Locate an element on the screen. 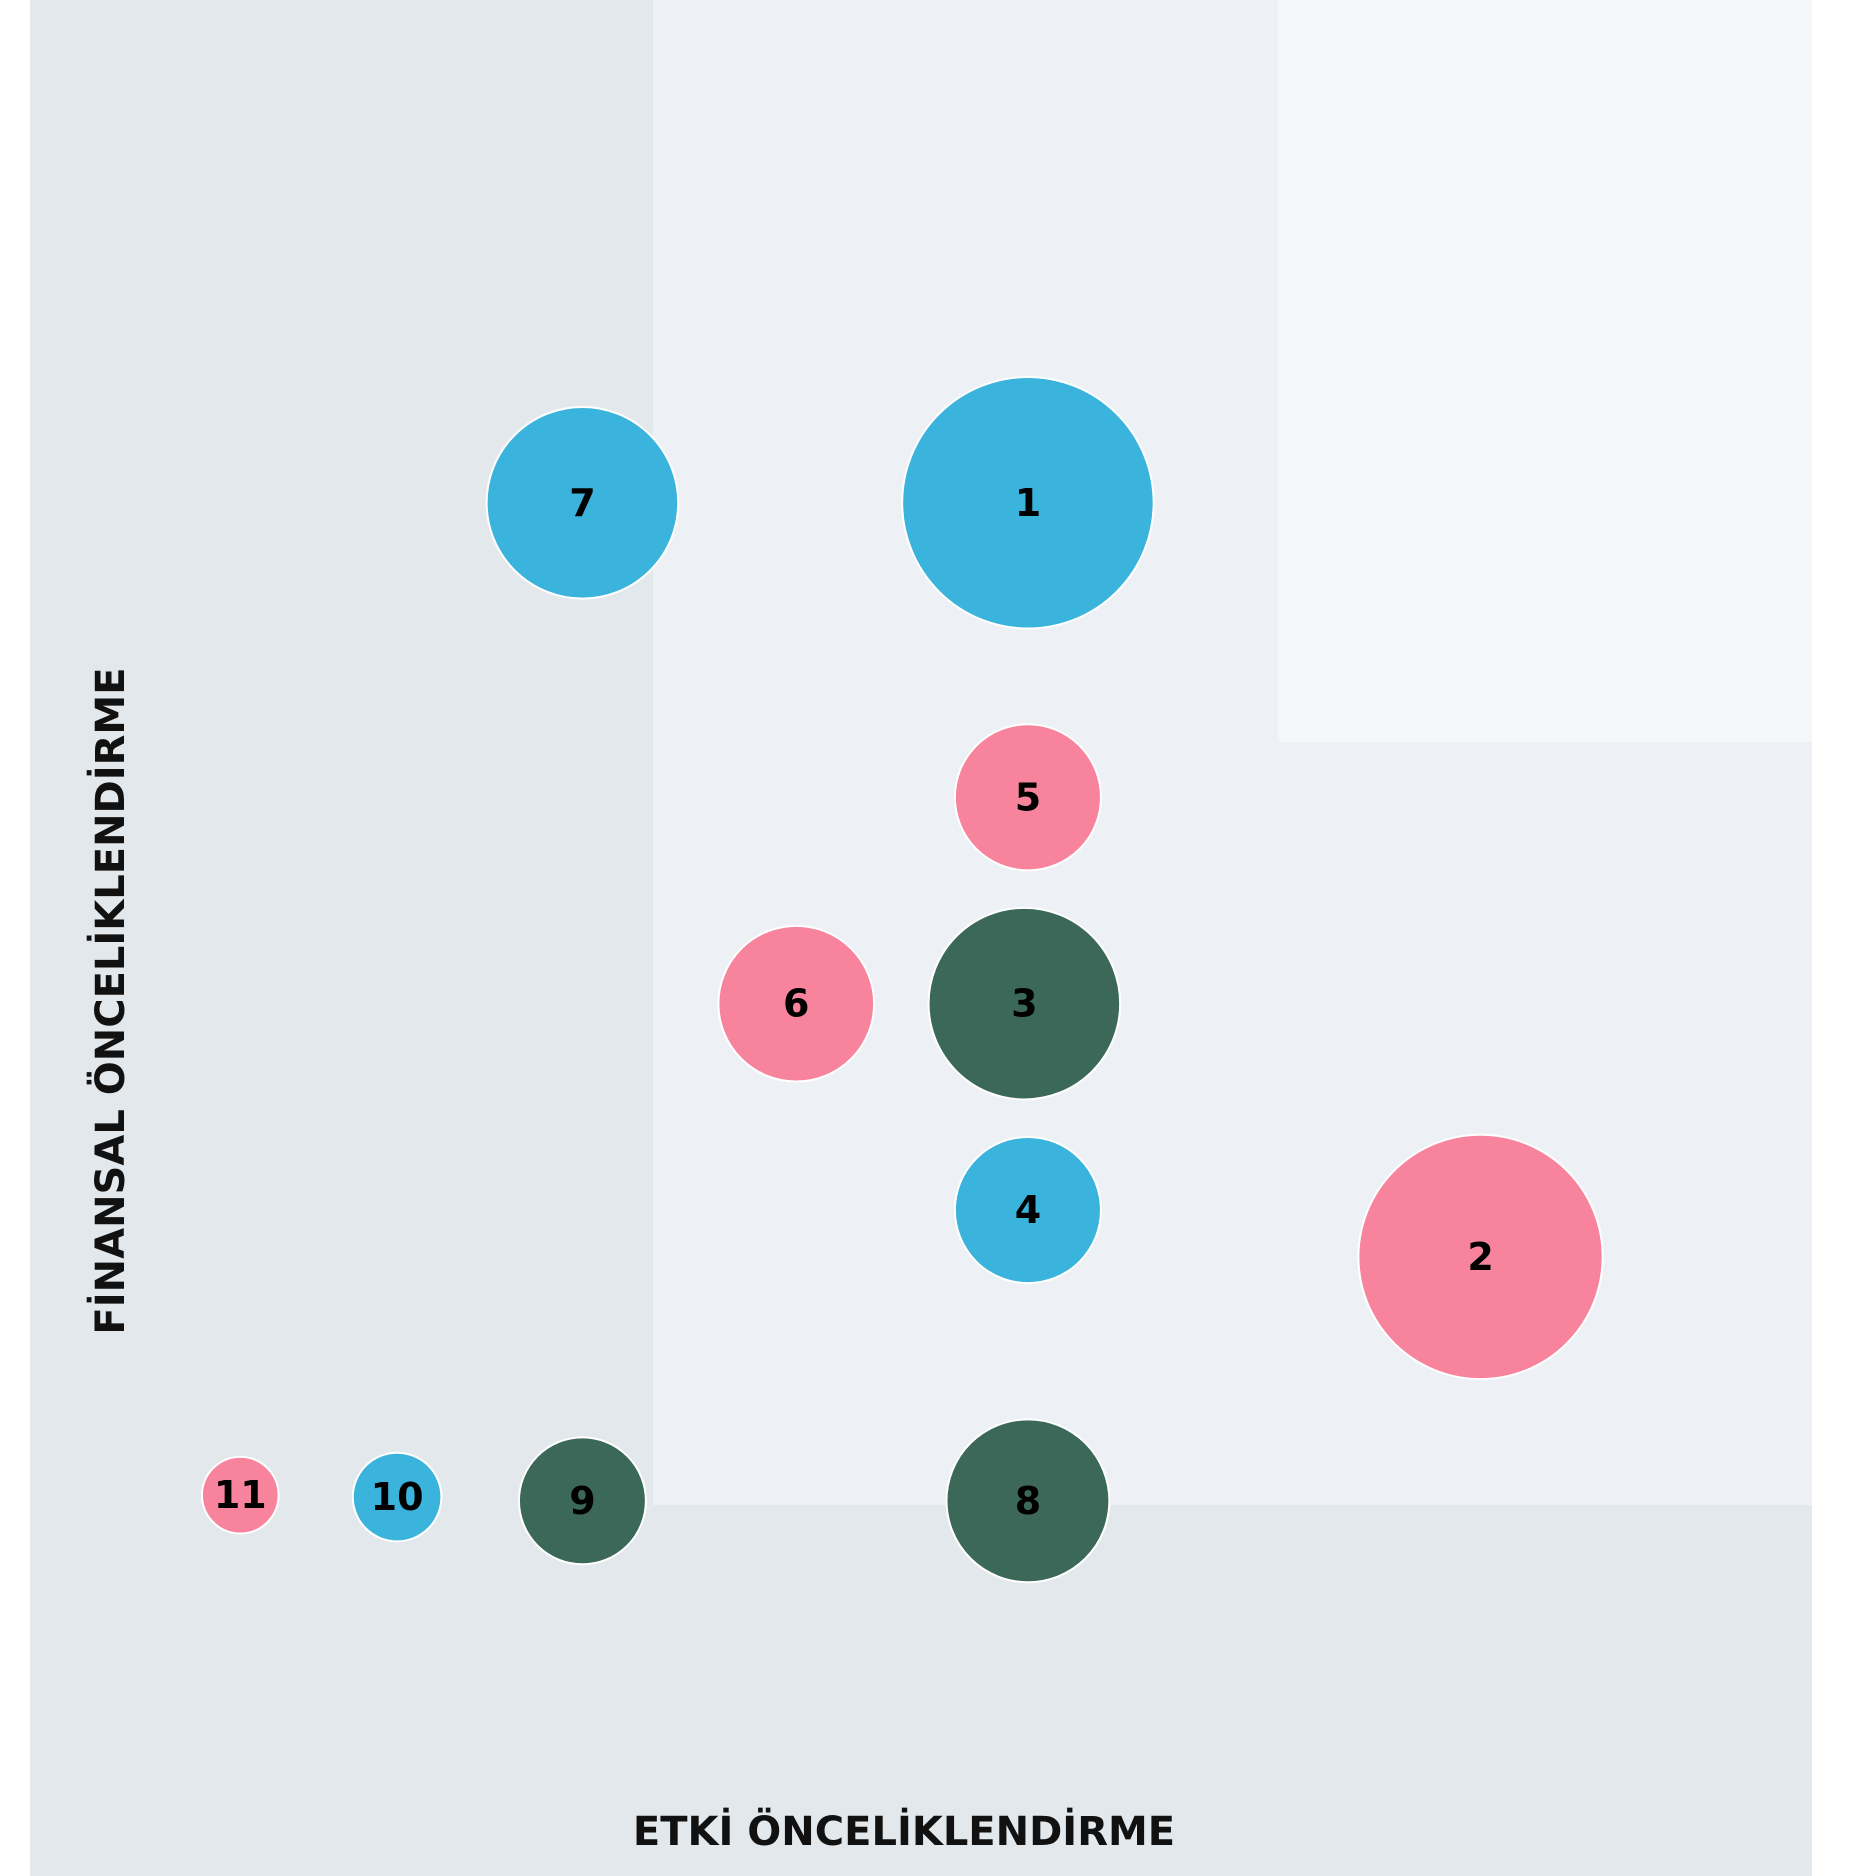 Image resolution: width=1849 pixels, height=1876 pixels. bubble-label: 7 is located at coordinates (582, 503).